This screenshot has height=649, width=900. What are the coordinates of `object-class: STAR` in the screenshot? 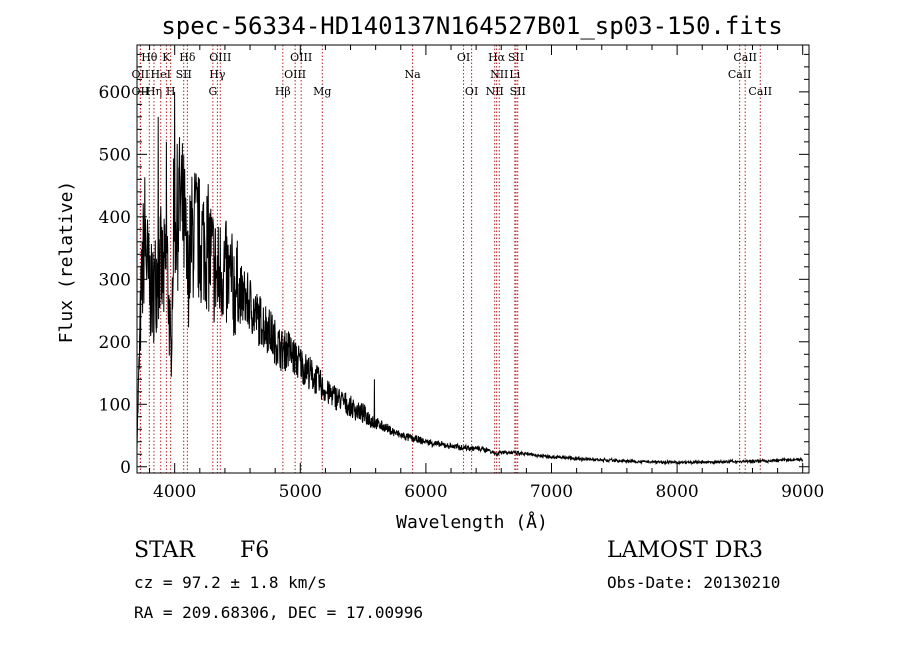 It's located at (164, 550).